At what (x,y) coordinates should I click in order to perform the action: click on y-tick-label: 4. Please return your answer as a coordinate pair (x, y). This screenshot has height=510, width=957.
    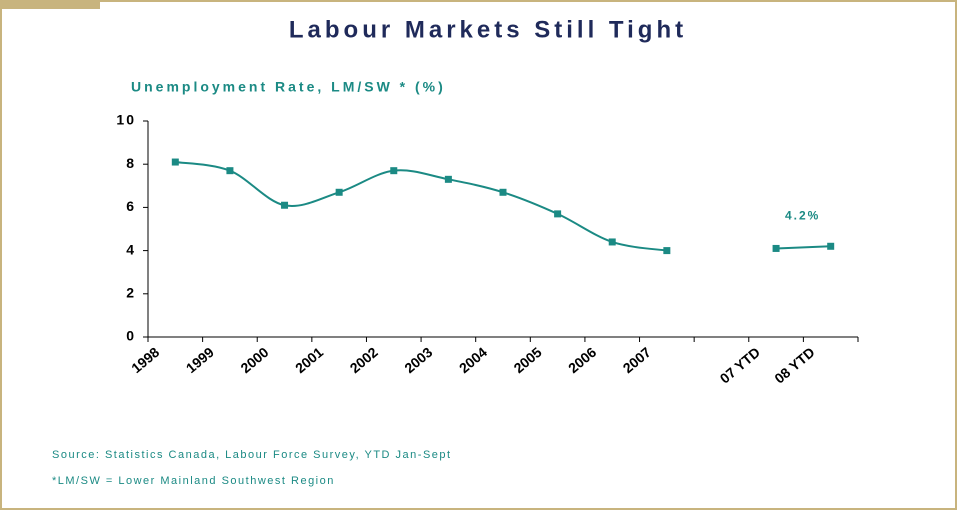
    Looking at the image, I should click on (131, 249).